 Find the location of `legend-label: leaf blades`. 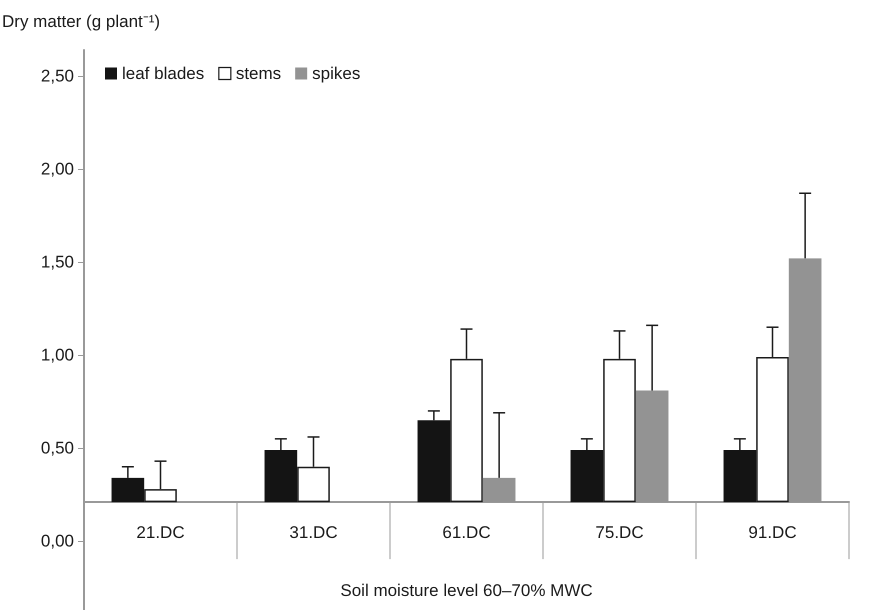

legend-label: leaf blades is located at coordinates (163, 73).